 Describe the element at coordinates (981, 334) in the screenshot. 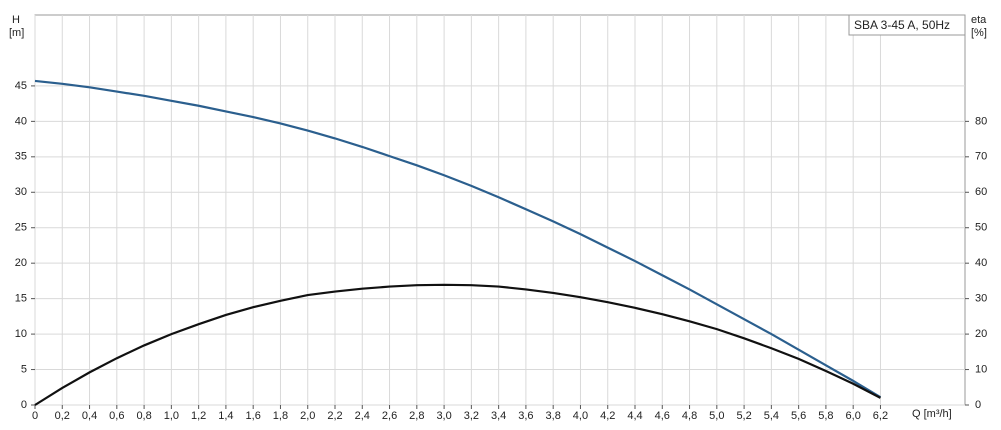

I see `y2-tick-label: 20` at that location.